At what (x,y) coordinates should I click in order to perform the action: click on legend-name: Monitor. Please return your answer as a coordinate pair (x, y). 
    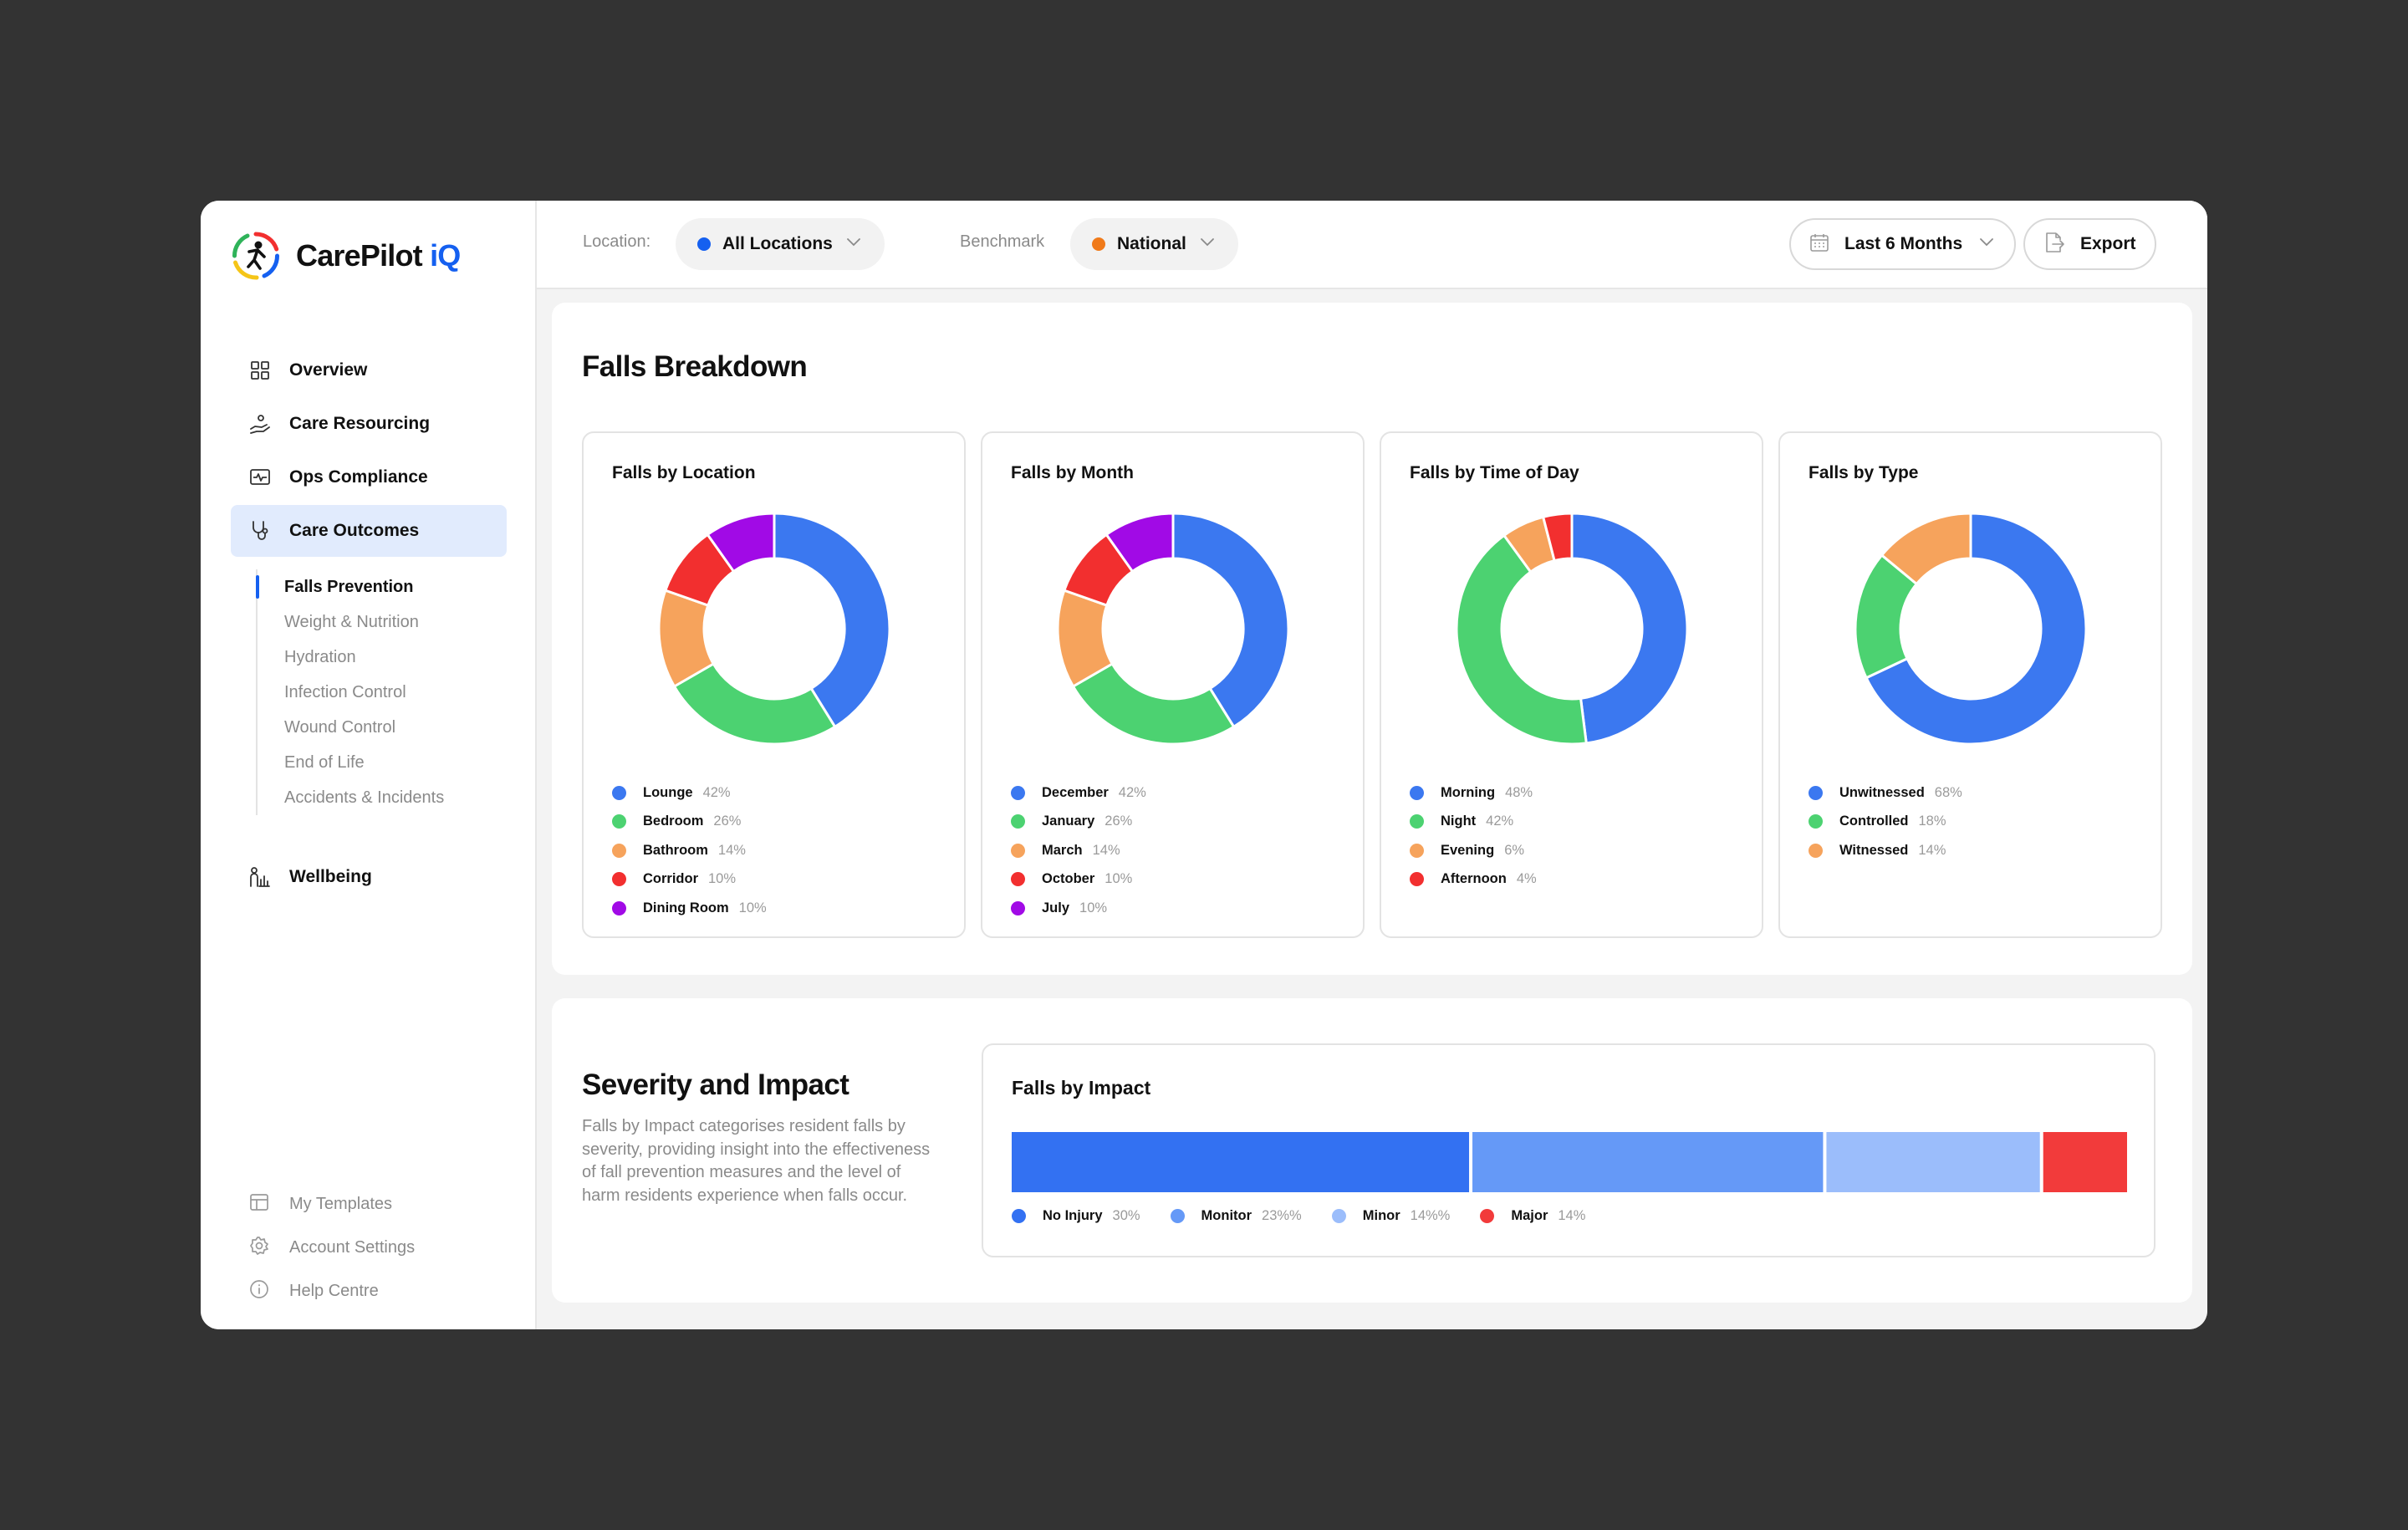
    Looking at the image, I should click on (1226, 1215).